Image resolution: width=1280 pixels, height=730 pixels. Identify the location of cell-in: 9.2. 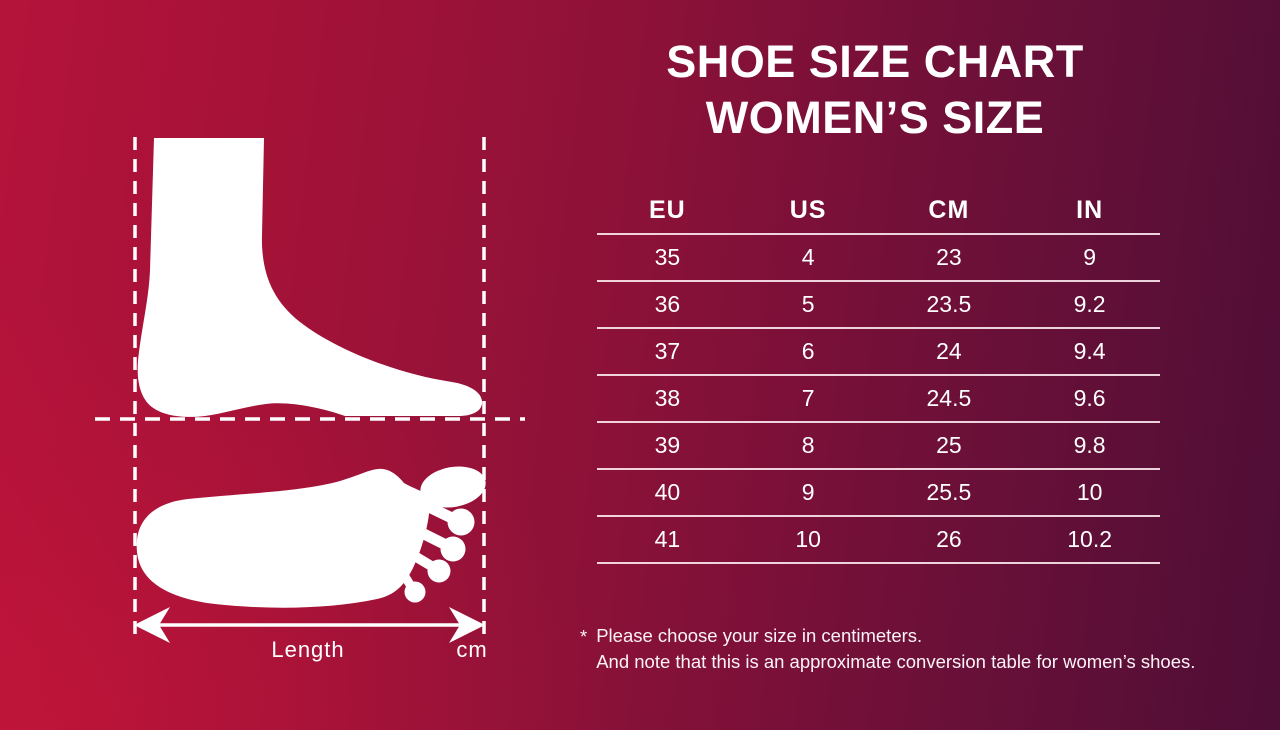
(1089, 304).